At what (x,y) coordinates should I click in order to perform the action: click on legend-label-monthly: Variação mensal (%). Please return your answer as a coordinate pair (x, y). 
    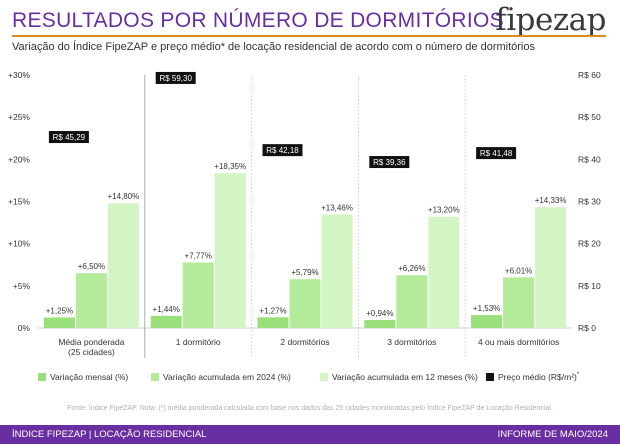
    Looking at the image, I should click on (89, 377).